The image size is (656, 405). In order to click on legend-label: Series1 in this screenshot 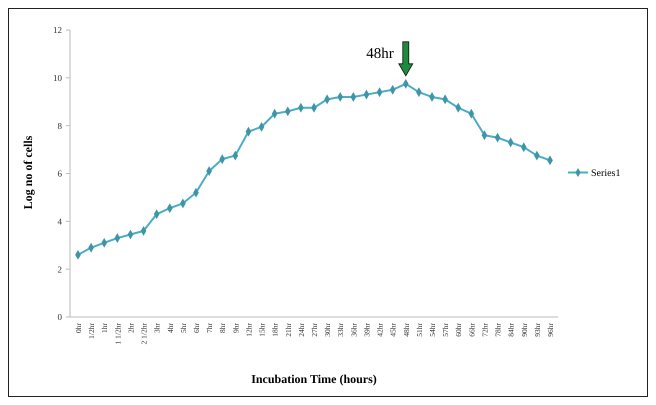, I will do `click(605, 173)`.